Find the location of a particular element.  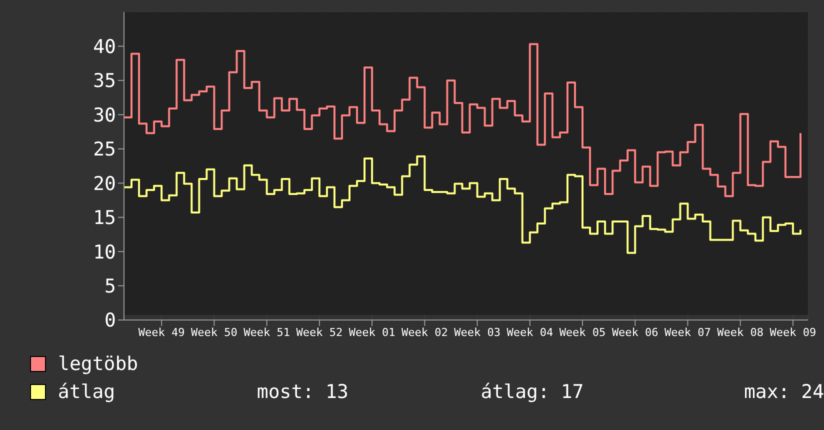

x-tick-label: Week 01 is located at coordinates (372, 332).